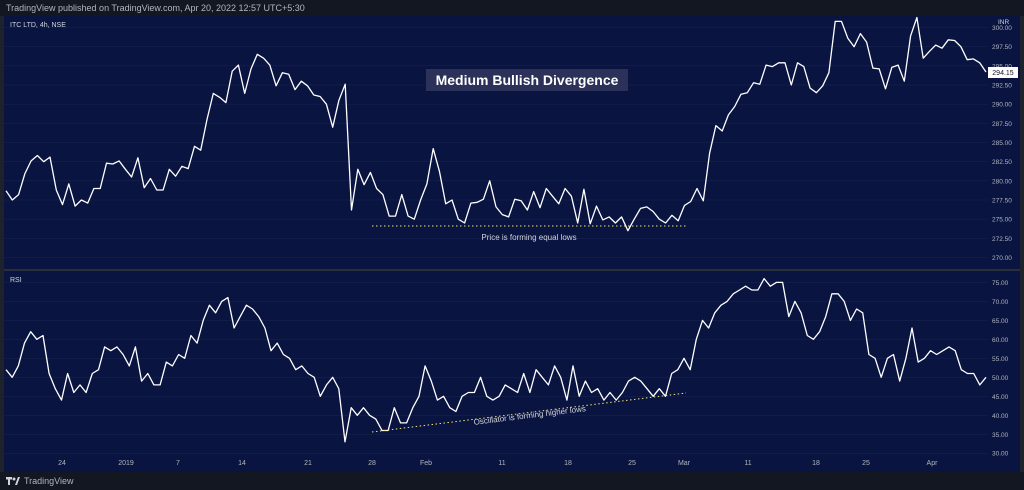  Describe the element at coordinates (933, 463) in the screenshot. I see `time-tick-label: Apr` at that location.